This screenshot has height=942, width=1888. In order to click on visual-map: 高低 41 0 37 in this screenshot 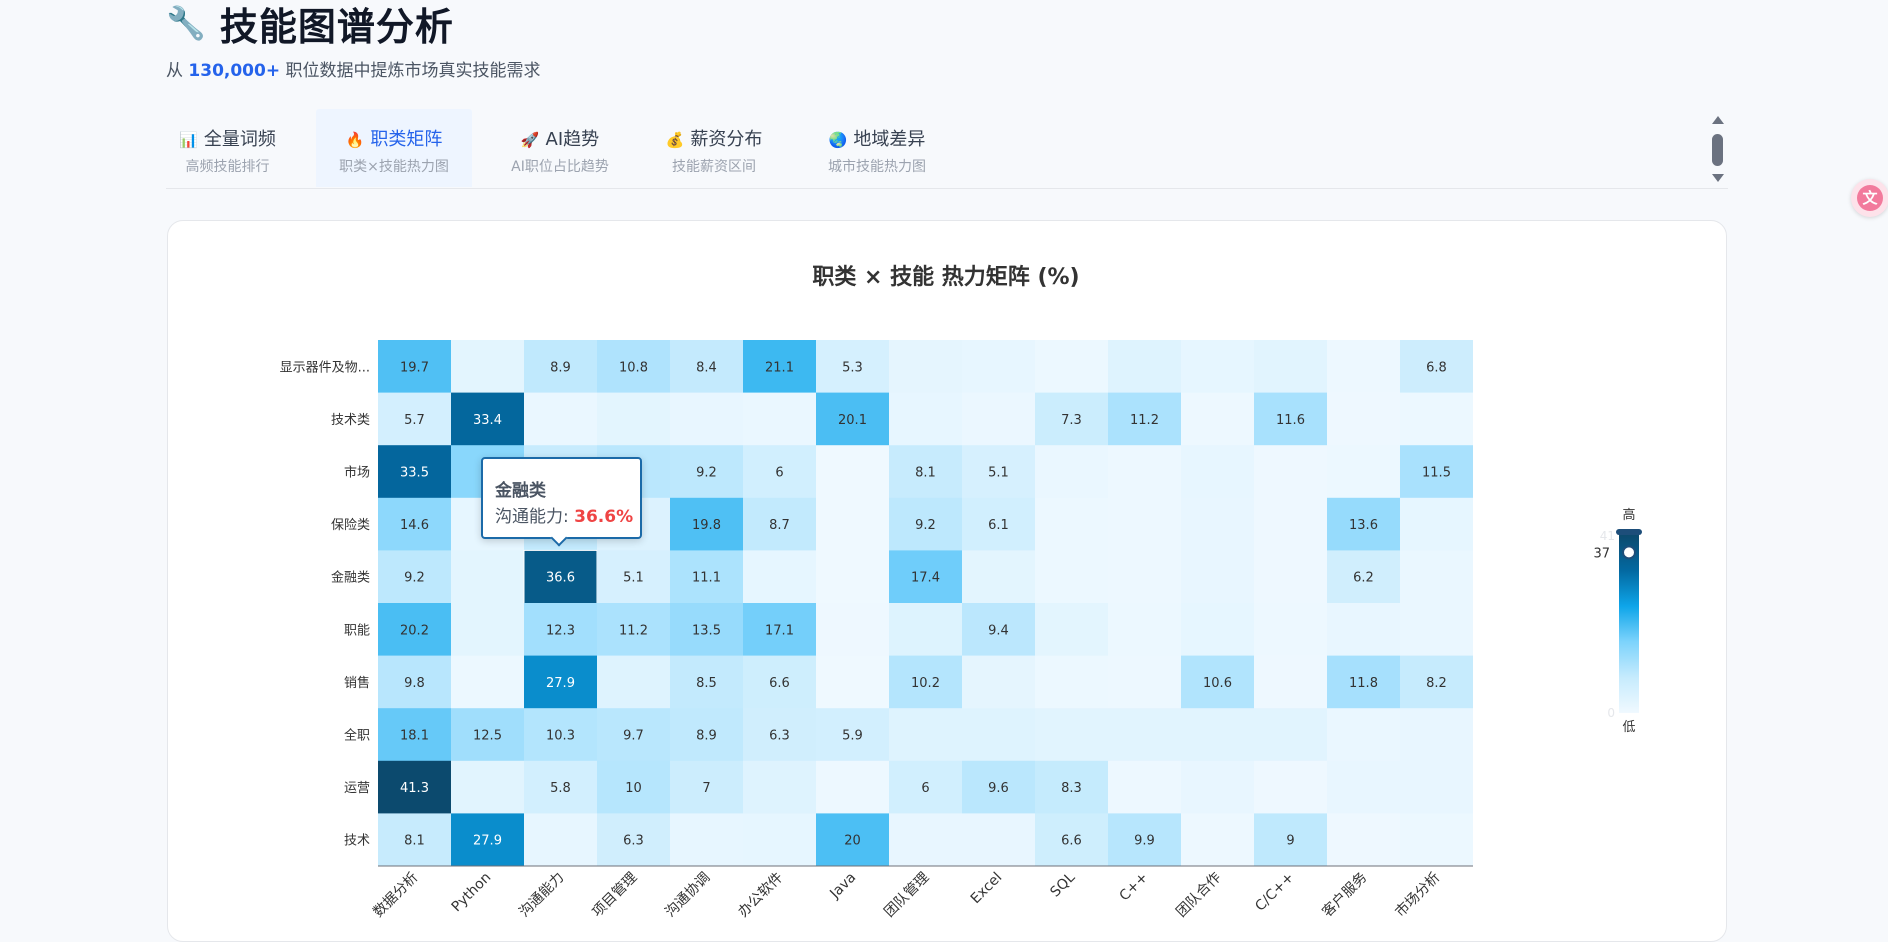, I will do `click(1617, 621)`.